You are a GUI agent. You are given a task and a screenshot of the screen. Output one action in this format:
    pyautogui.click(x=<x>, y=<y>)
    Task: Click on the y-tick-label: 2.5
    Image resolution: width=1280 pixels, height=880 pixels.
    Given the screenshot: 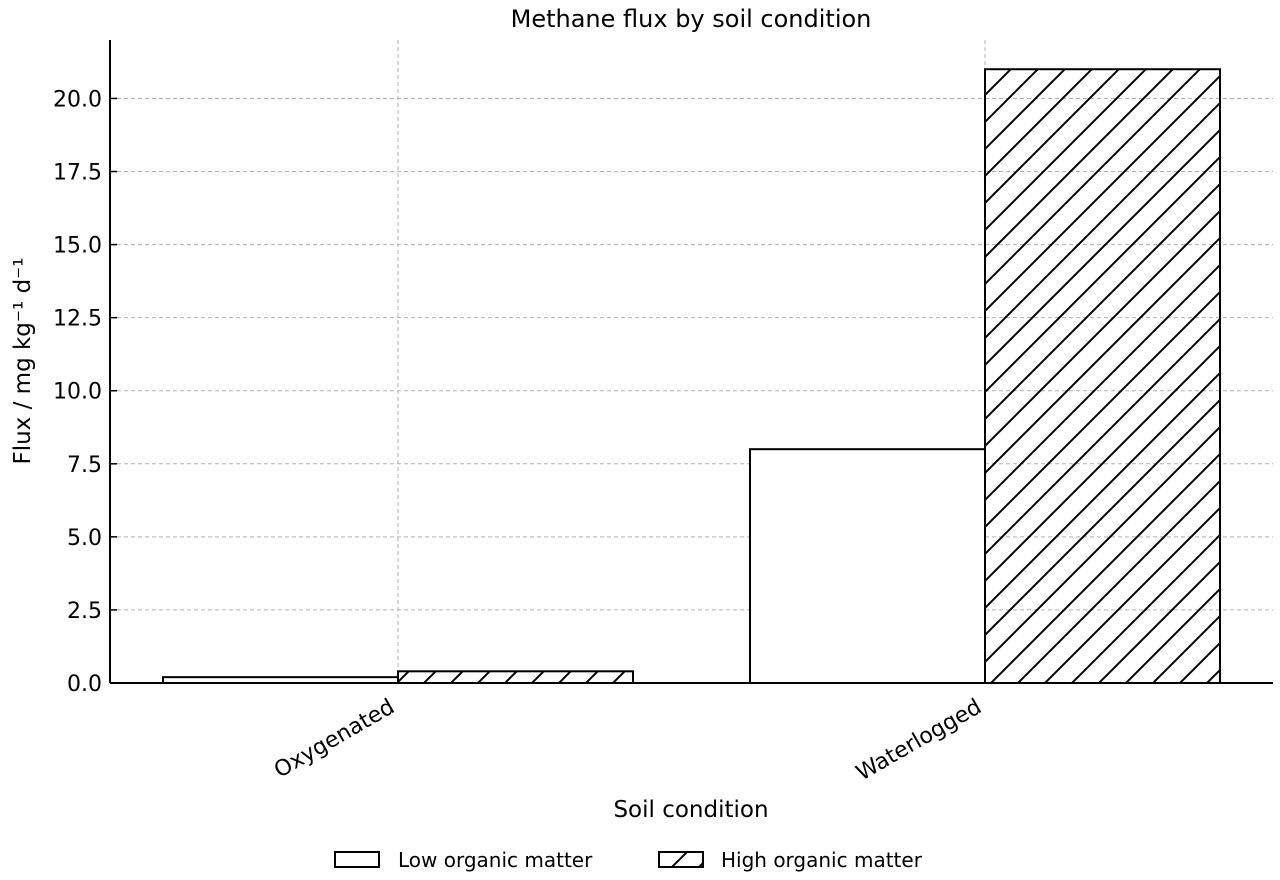 What is the action you would take?
    pyautogui.click(x=84, y=611)
    